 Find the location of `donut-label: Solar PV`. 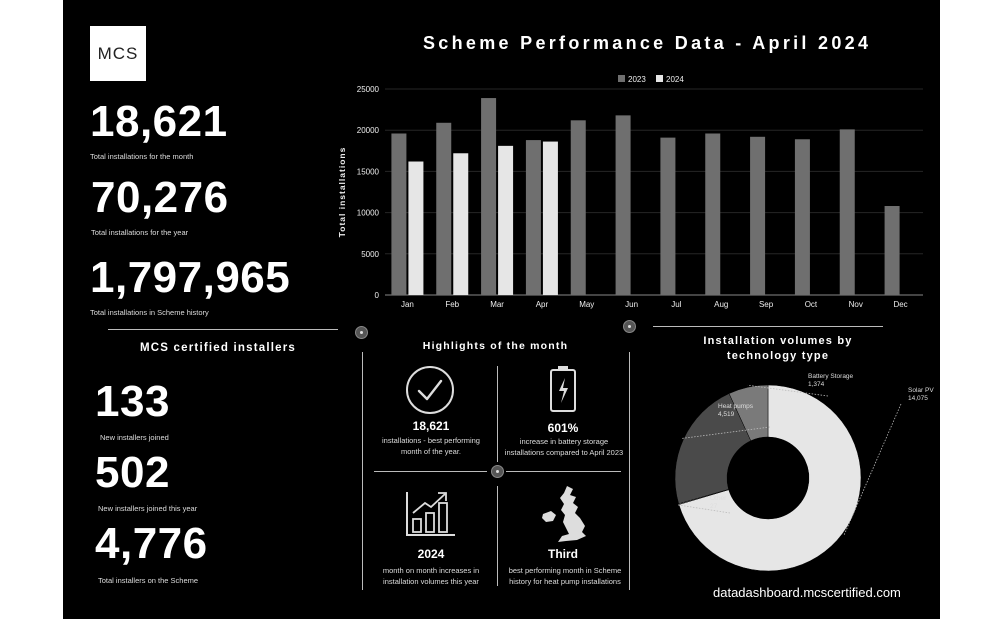

donut-label: Solar PV is located at coordinates (921, 390).